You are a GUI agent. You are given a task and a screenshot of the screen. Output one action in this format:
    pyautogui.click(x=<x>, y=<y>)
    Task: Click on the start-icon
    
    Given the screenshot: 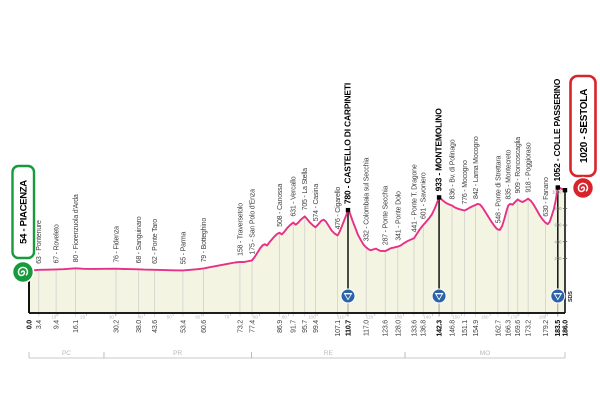 What is the action you would take?
    pyautogui.click(x=23, y=272)
    